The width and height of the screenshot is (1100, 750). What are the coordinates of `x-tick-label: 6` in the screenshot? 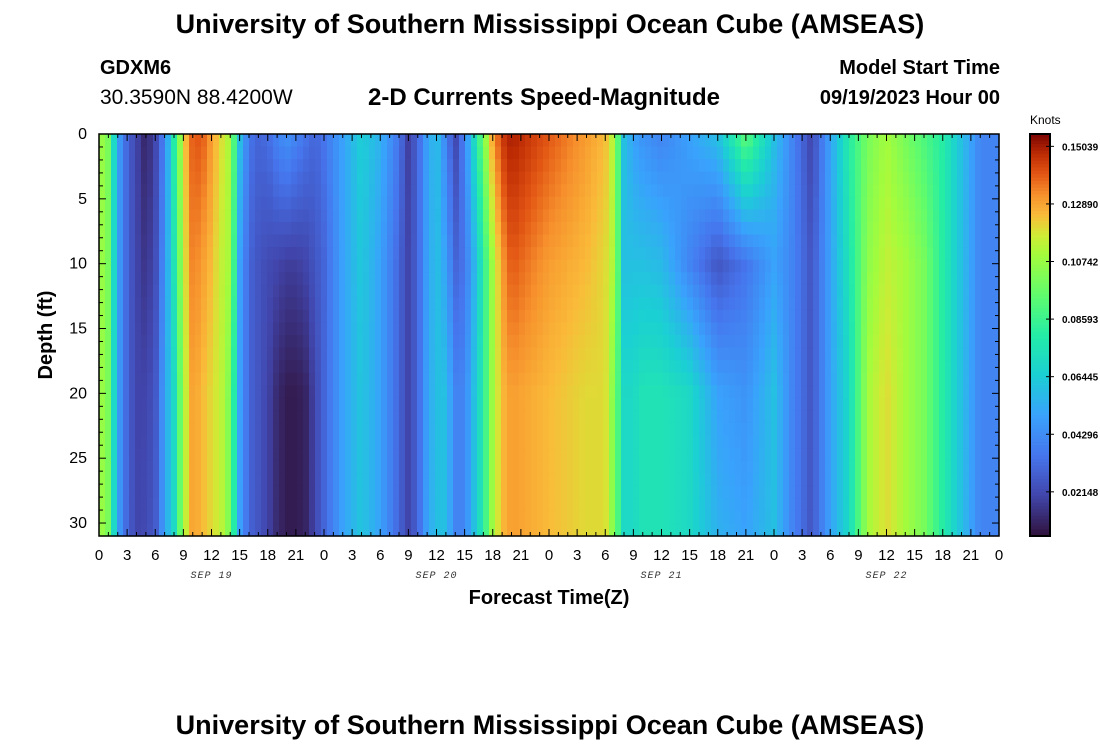 It's located at (605, 555).